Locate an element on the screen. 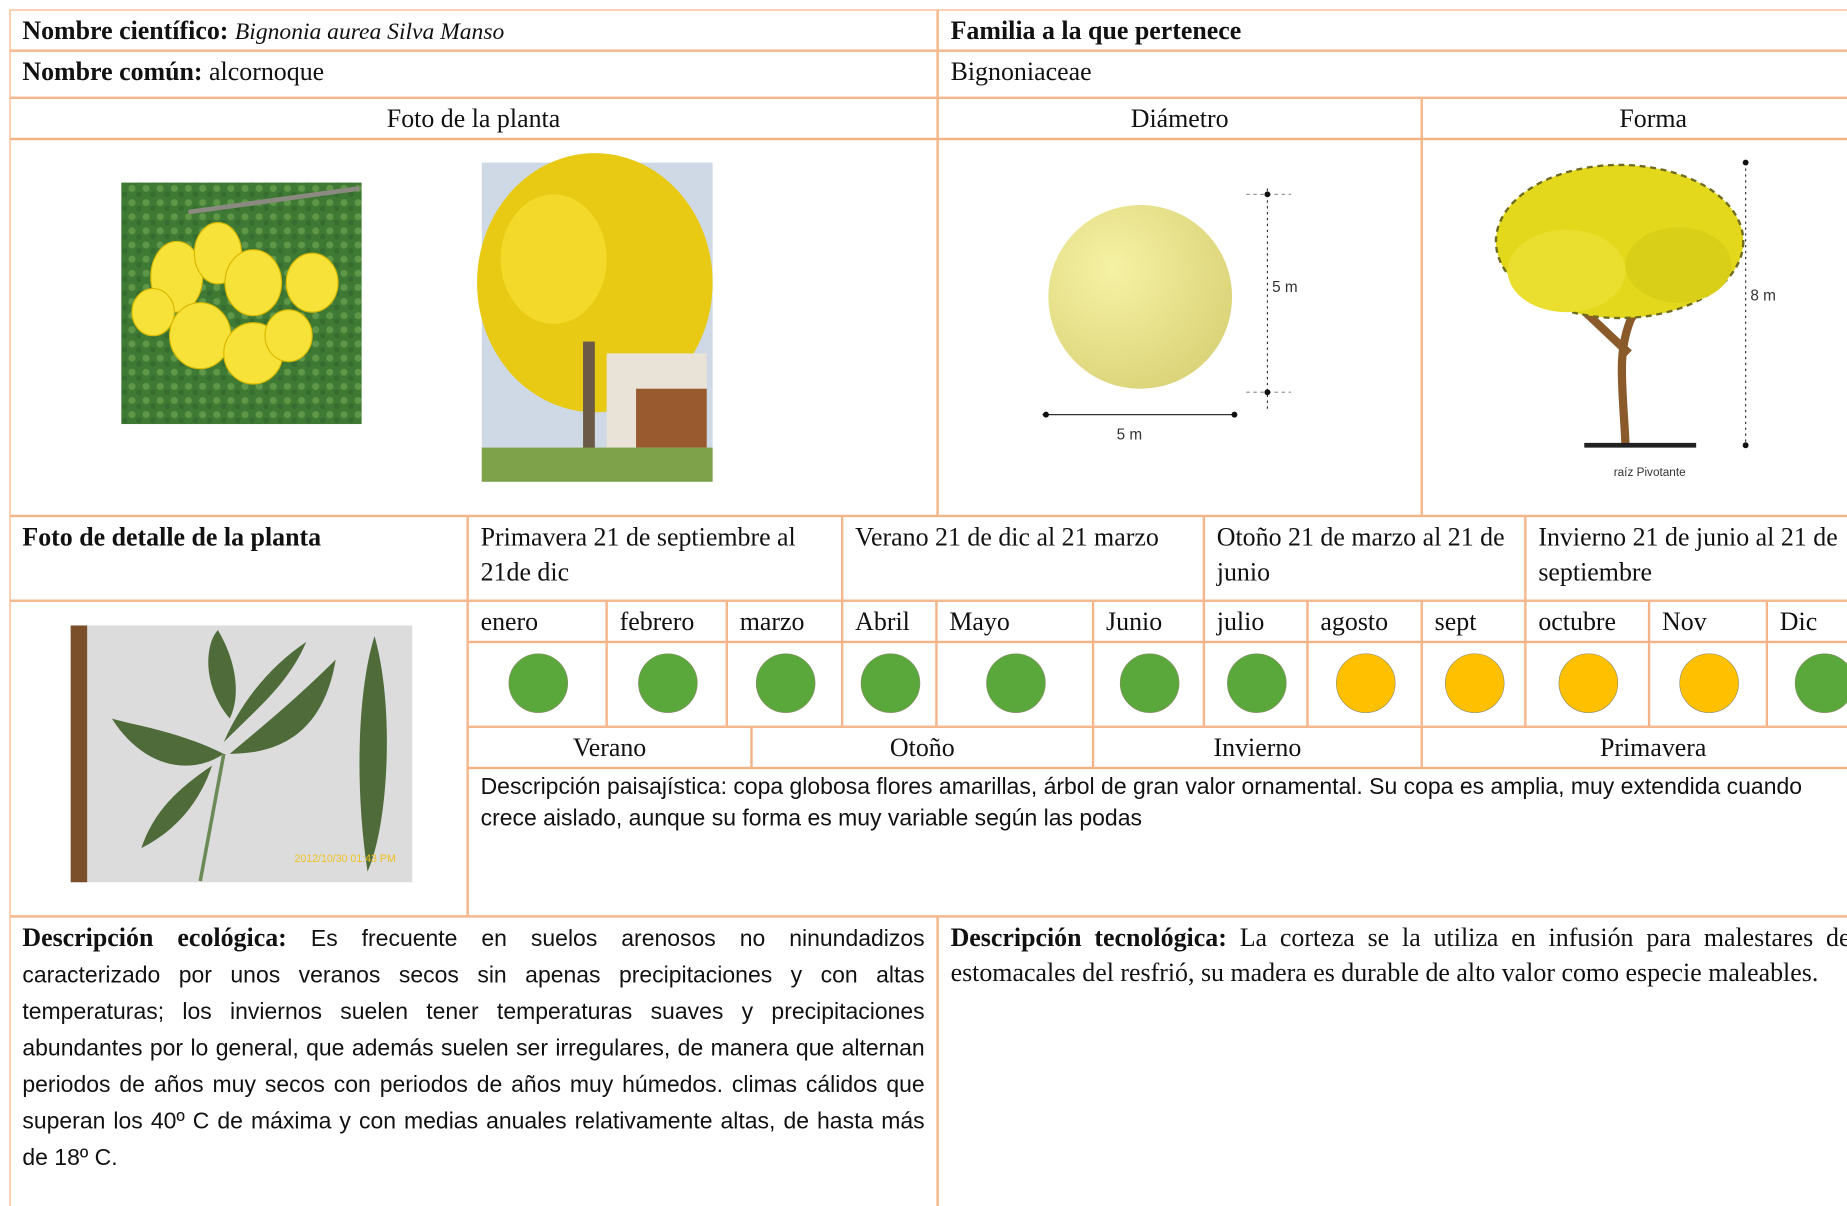  season-range: Verano 21 de dic al 21 marzo is located at coordinates (1023, 558).